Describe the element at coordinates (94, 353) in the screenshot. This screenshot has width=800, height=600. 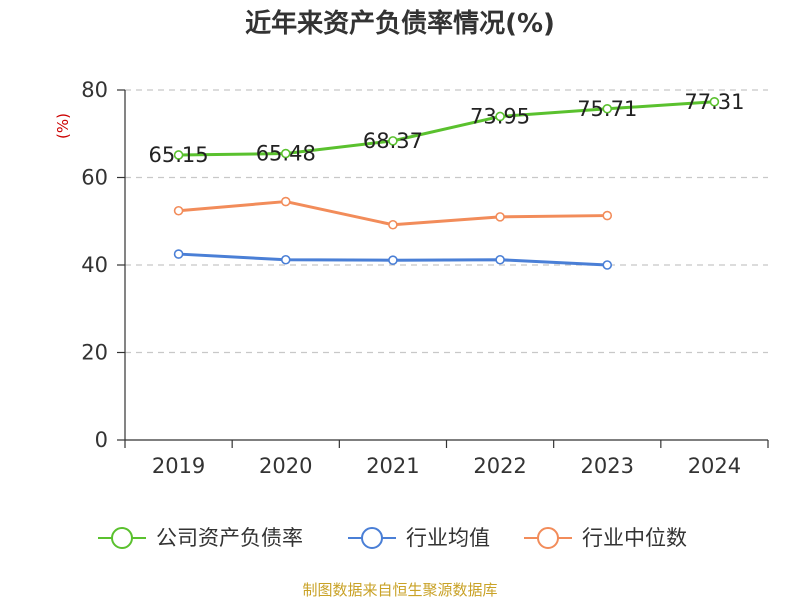
I see `y-tick-label: 20` at that location.